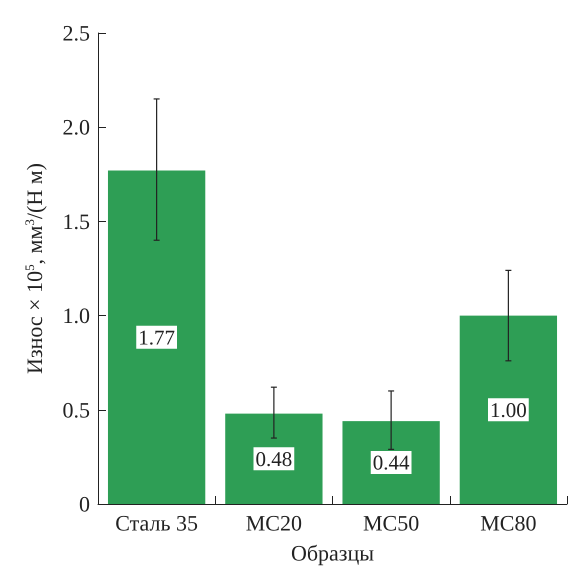 The height and width of the screenshot is (577, 577). What do you see at coordinates (76, 409) in the screenshot?
I see `y-tick-label: 0.5` at bounding box center [76, 409].